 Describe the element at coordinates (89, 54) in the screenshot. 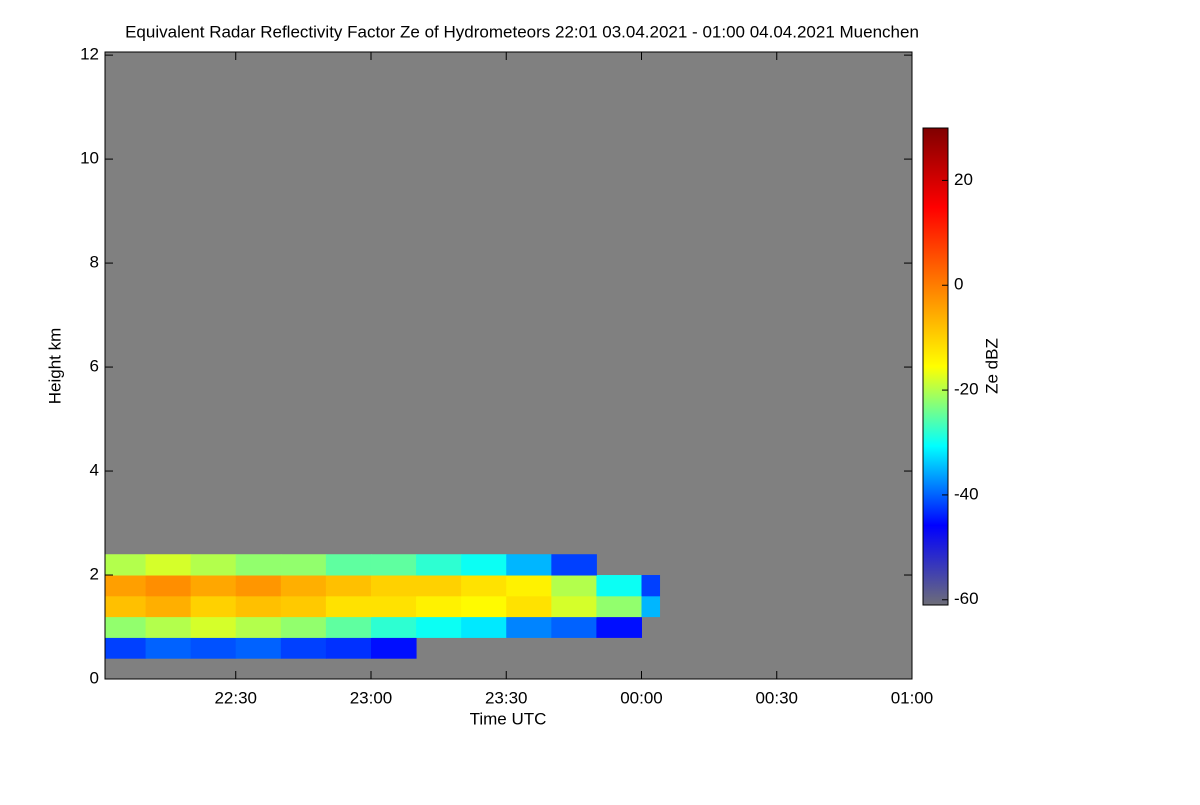

I see `y-tick-label: 12` at that location.